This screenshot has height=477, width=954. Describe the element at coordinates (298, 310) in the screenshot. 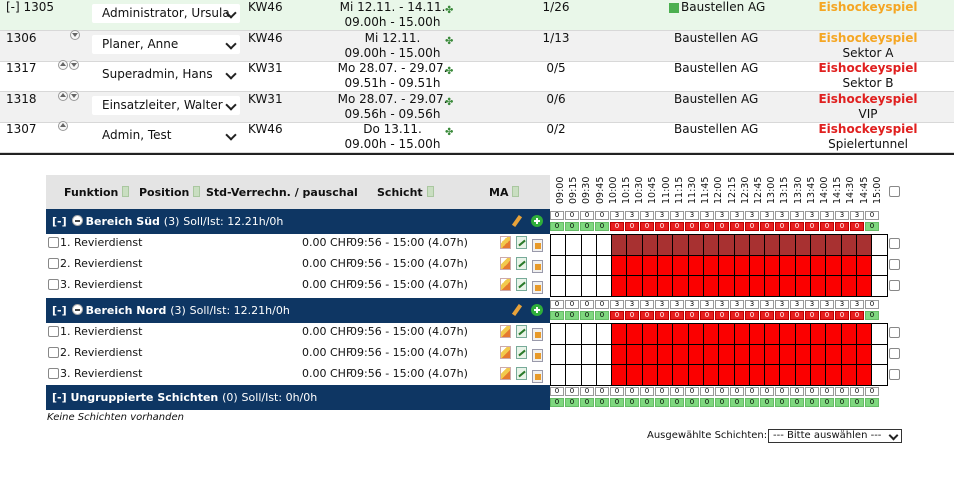

I see `section-header: [-] Bereich Nord (3) Soll/Ist: 12.21h/0h` at that location.